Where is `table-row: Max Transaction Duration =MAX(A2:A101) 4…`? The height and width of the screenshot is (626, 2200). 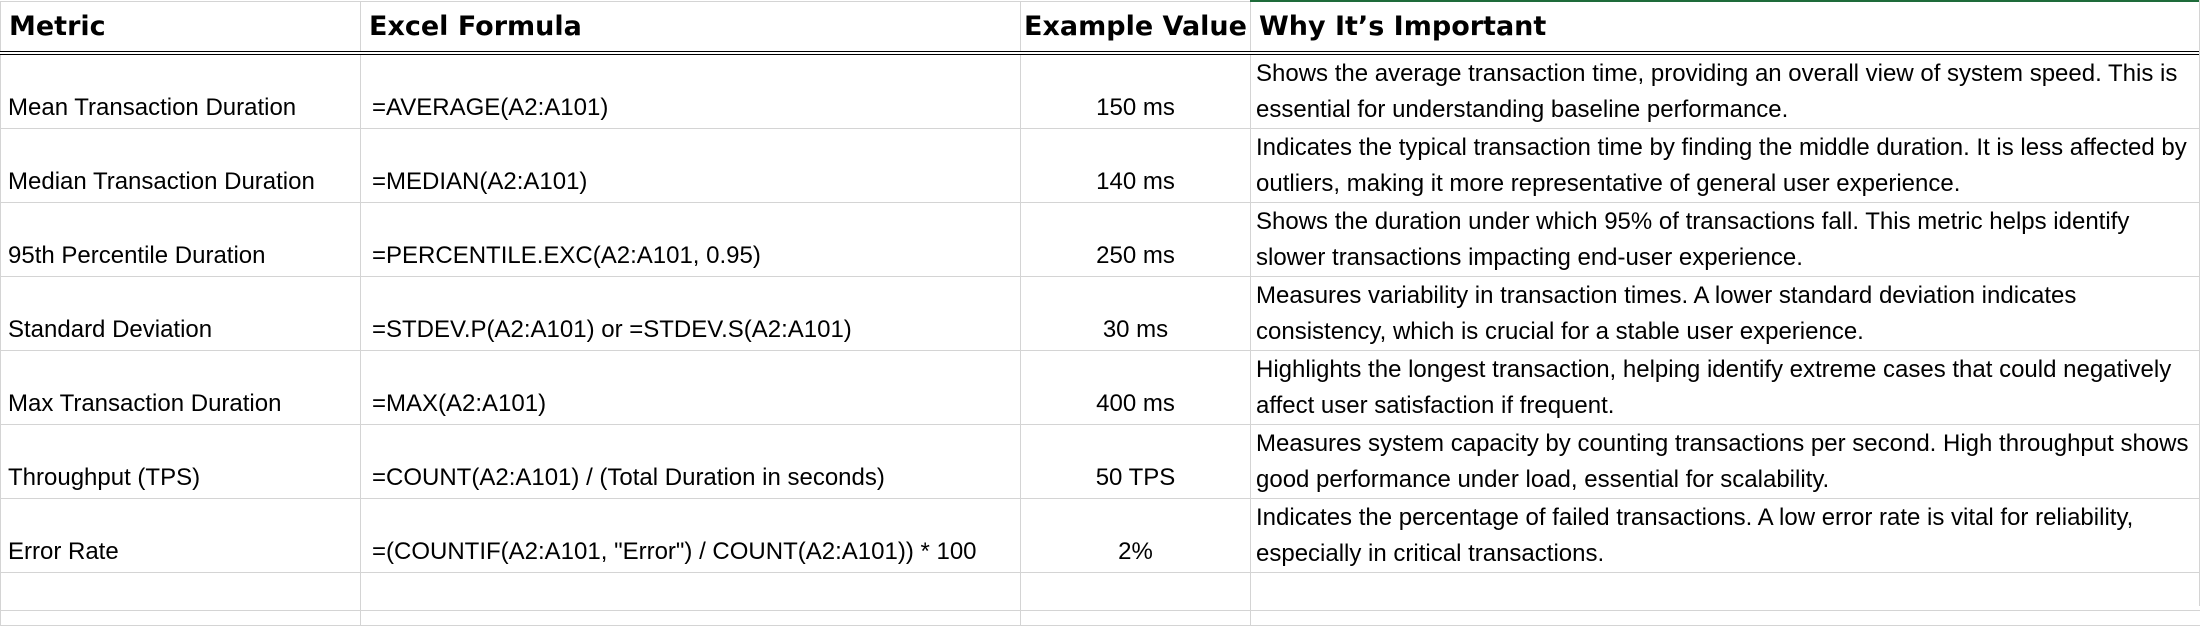
table-row: Max Transaction Duration =MAX(A2:A101) 4… is located at coordinates (1100, 388).